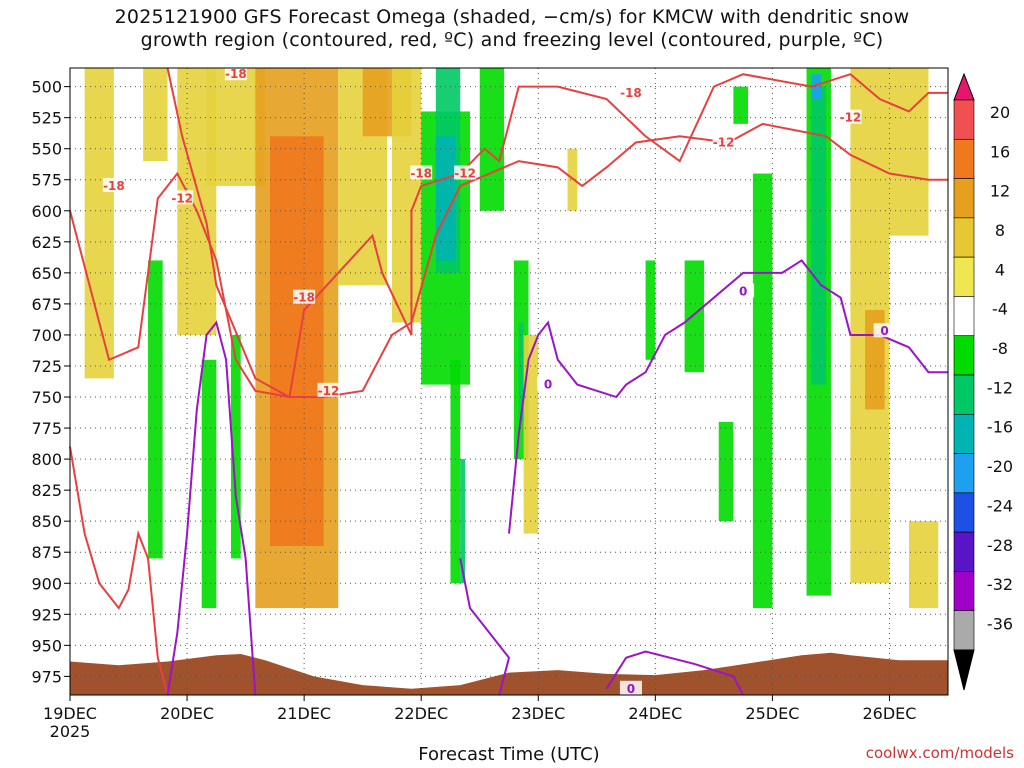  Describe the element at coordinates (1000, 623) in the screenshot. I see `colorbar-label-13: -36` at that location.